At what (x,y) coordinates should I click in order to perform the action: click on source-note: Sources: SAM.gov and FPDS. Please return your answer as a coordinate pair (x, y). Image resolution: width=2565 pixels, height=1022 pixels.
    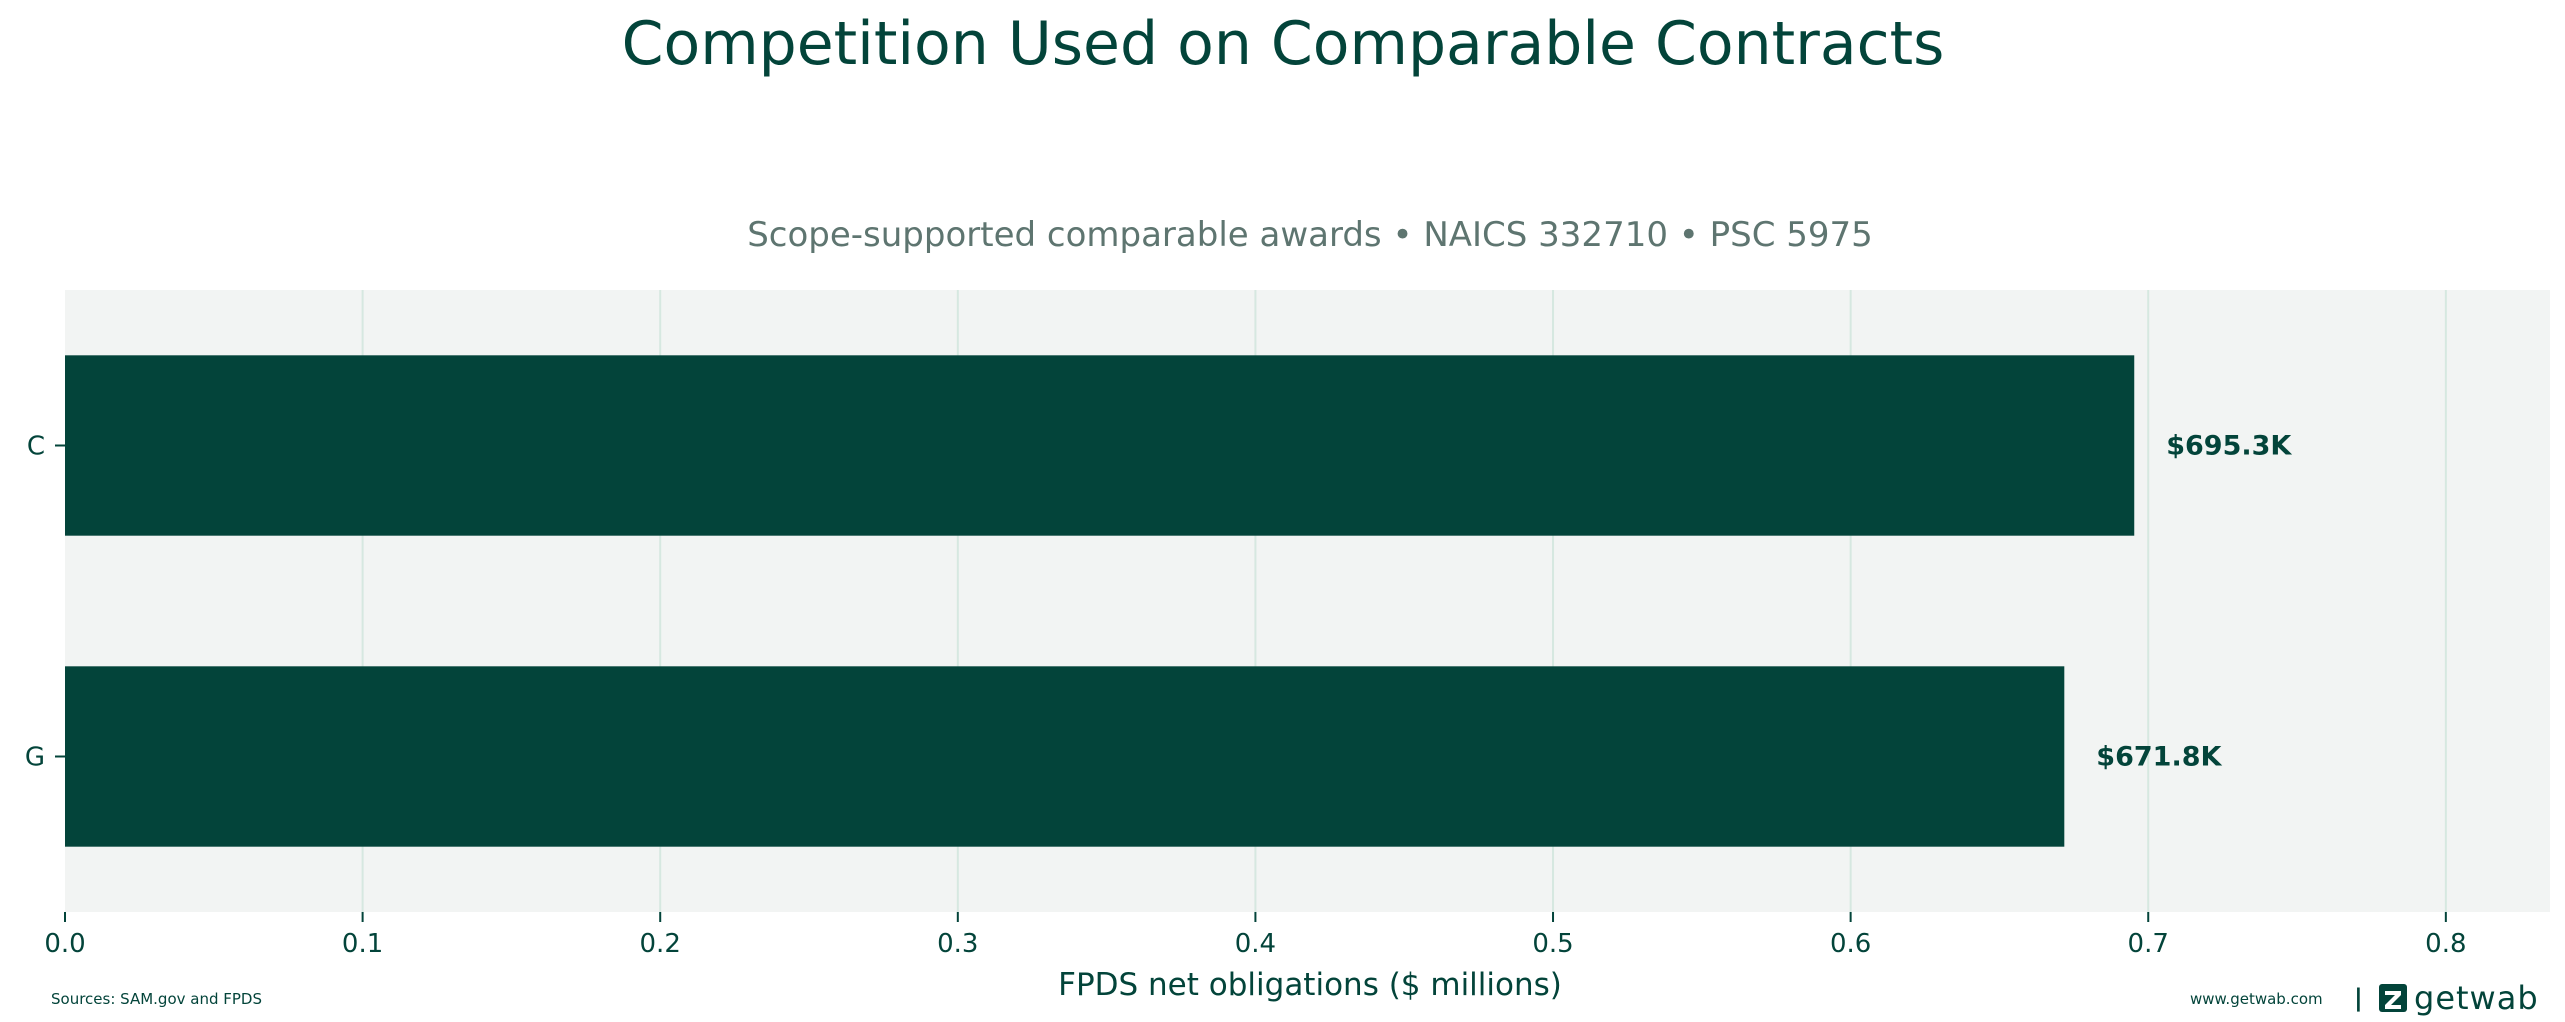
    Looking at the image, I should click on (157, 999).